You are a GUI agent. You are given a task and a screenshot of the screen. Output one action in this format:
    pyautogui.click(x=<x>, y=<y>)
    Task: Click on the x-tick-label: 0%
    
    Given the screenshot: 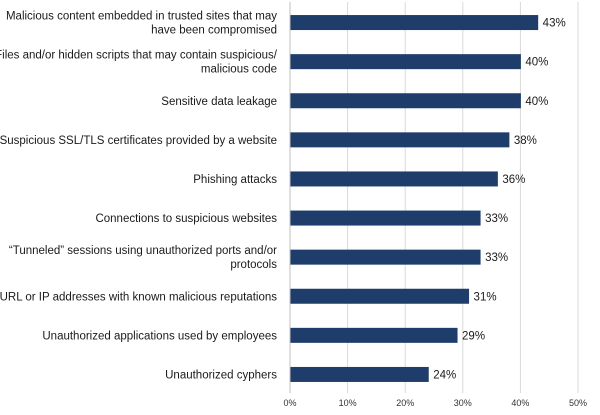 What is the action you would take?
    pyautogui.click(x=289, y=403)
    